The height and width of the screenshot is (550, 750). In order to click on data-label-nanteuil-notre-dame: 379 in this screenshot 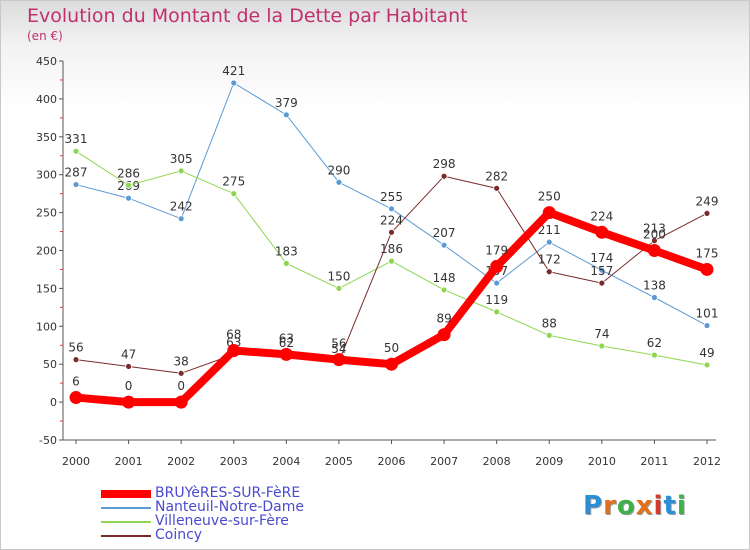, I will do `click(286, 103)`.